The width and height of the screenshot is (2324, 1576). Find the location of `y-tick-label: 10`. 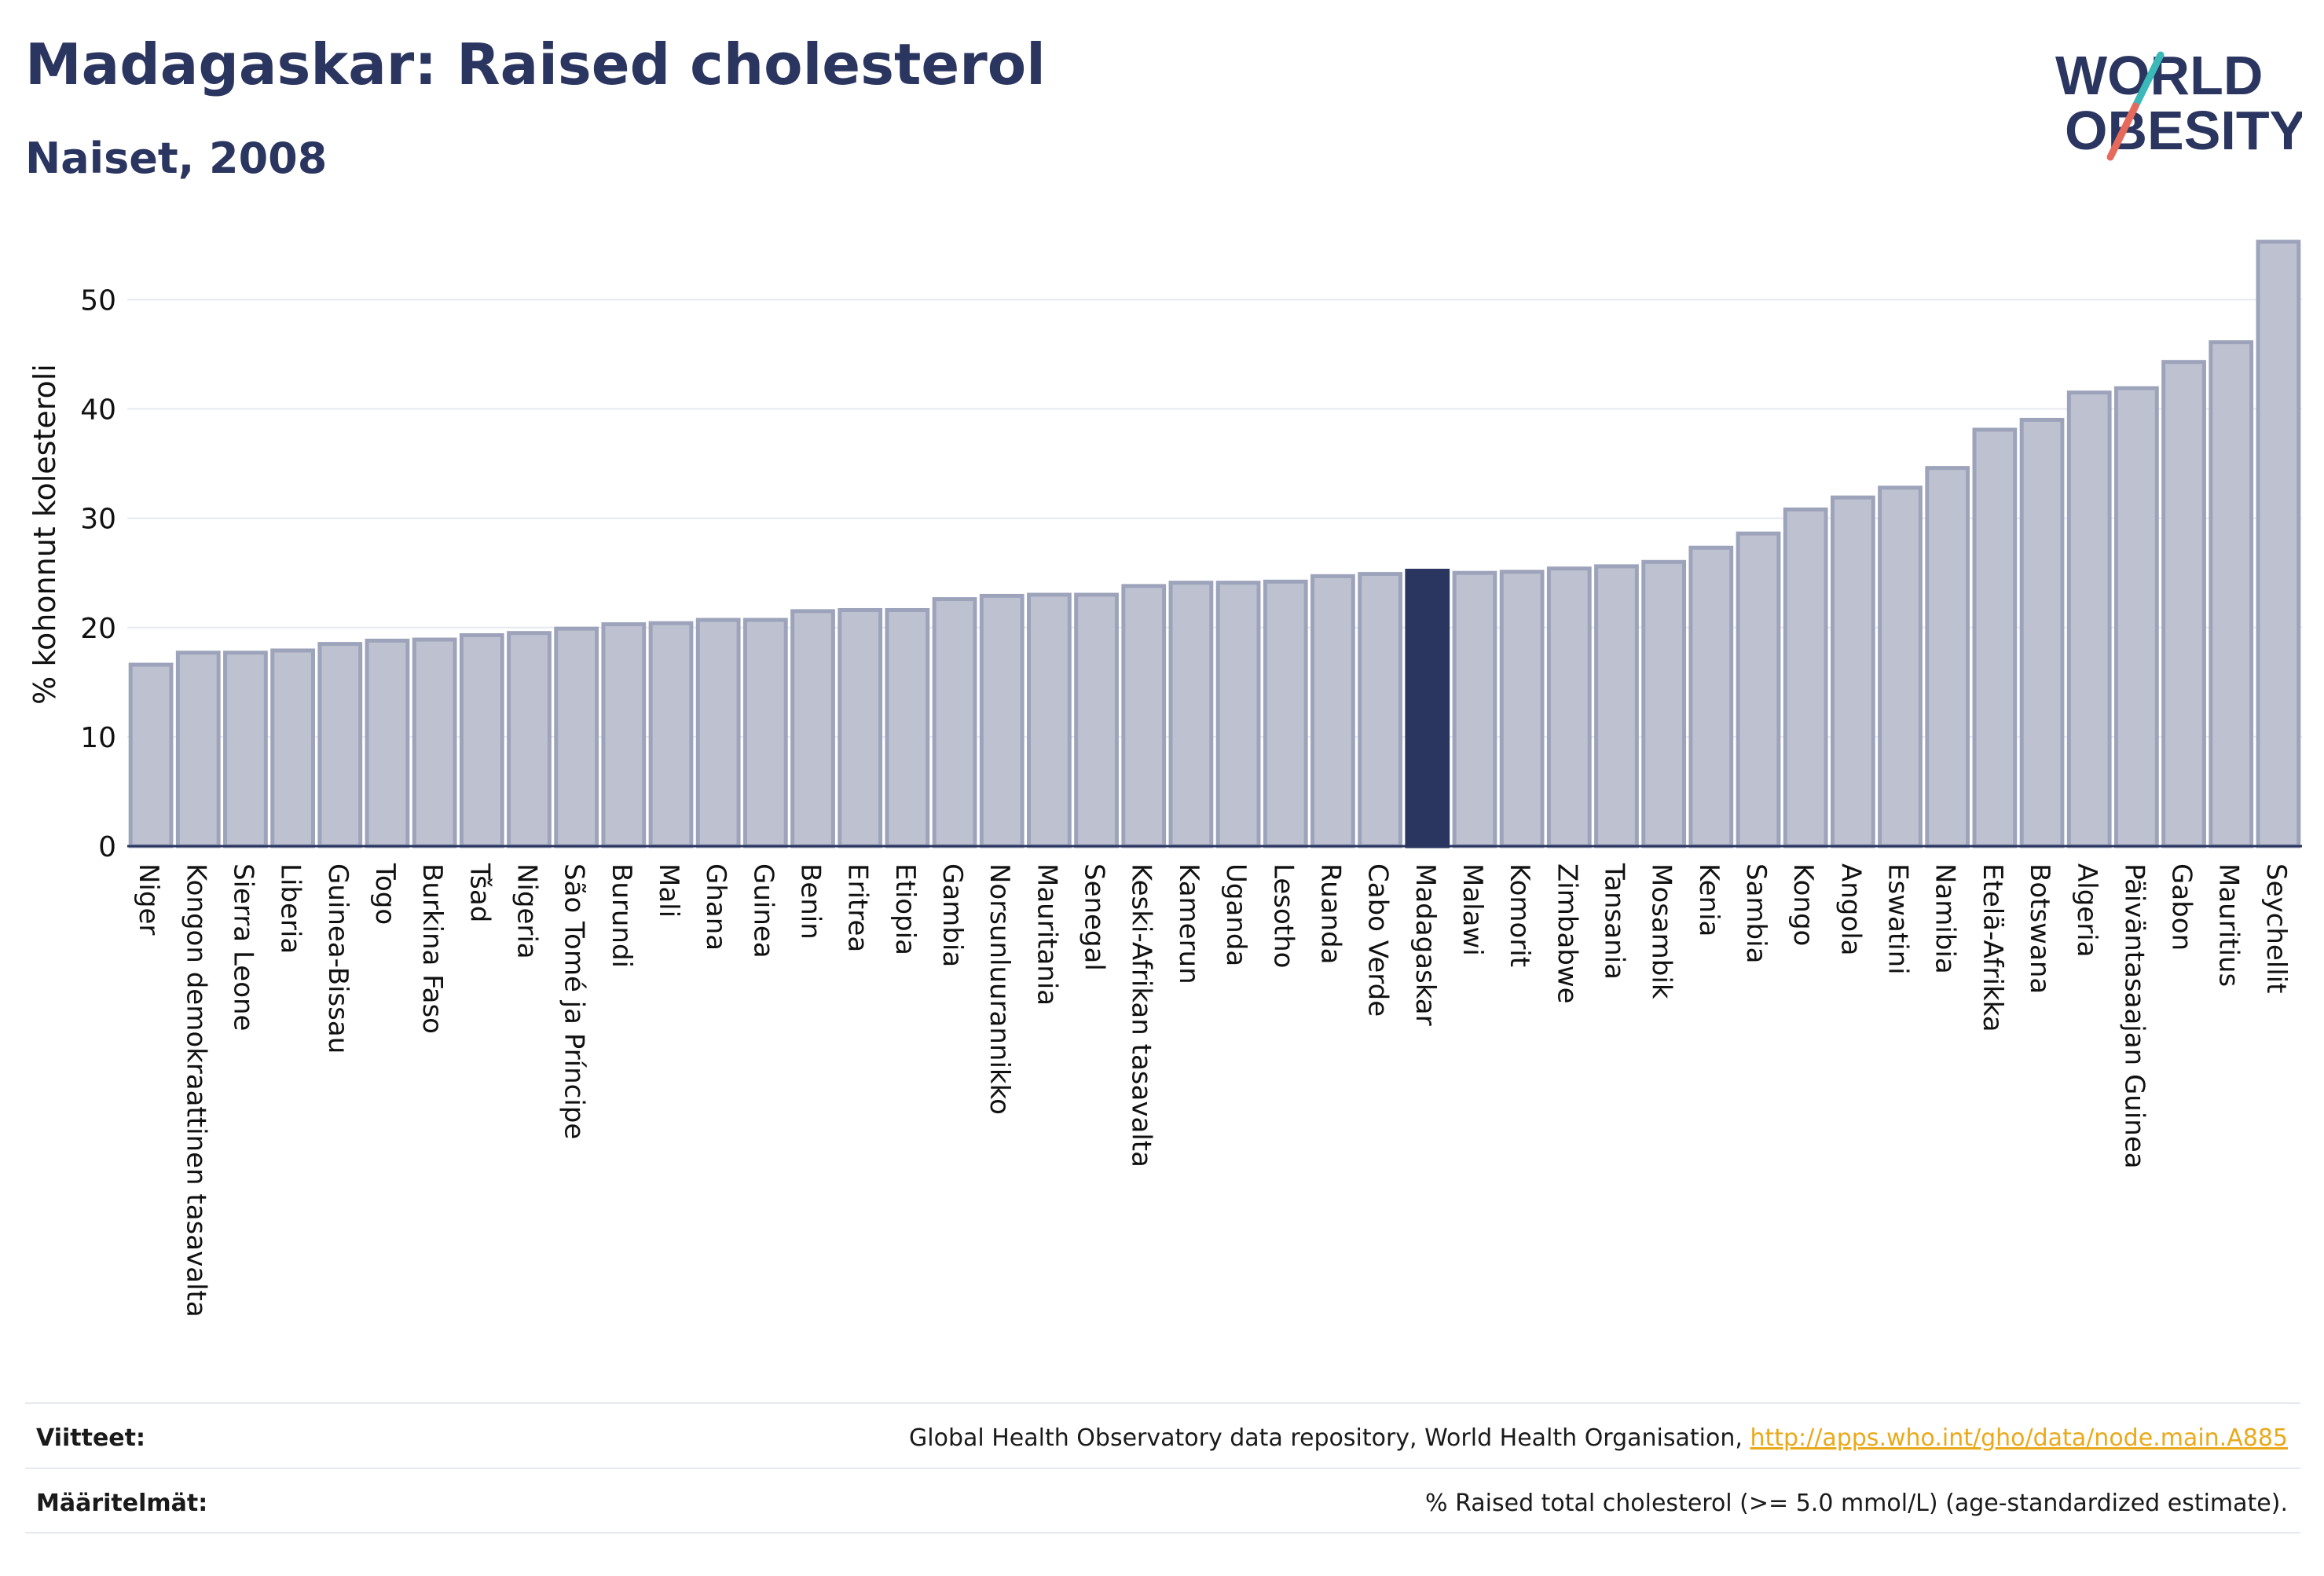

y-tick-label: 10 is located at coordinates (98, 738).